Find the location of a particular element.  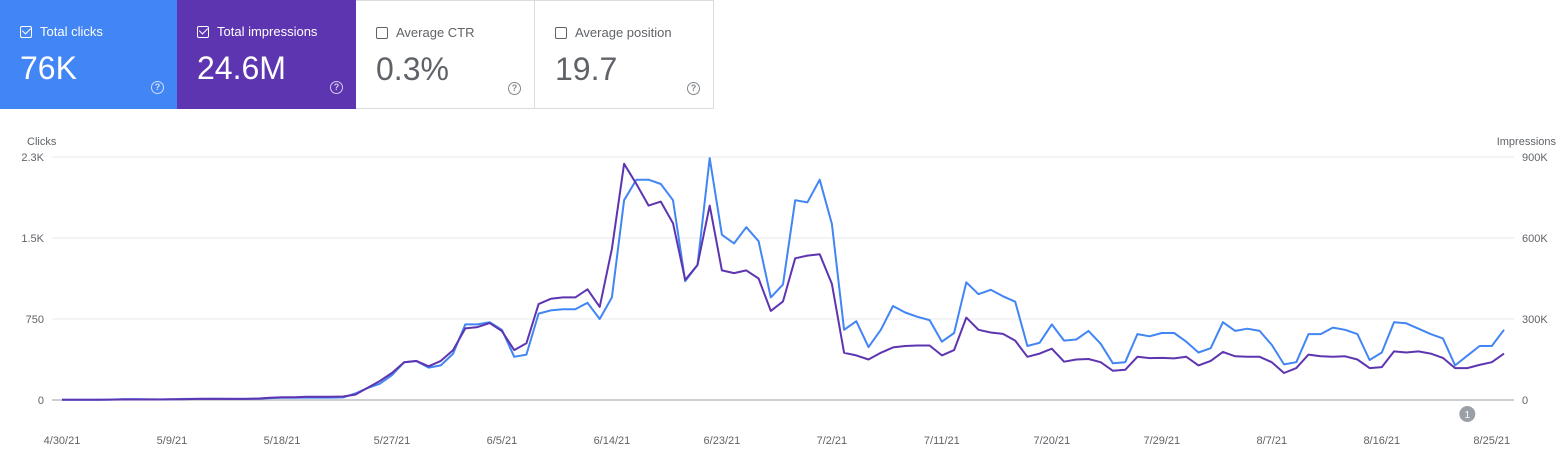

average-ctr-label: Average CTR is located at coordinates (435, 32).